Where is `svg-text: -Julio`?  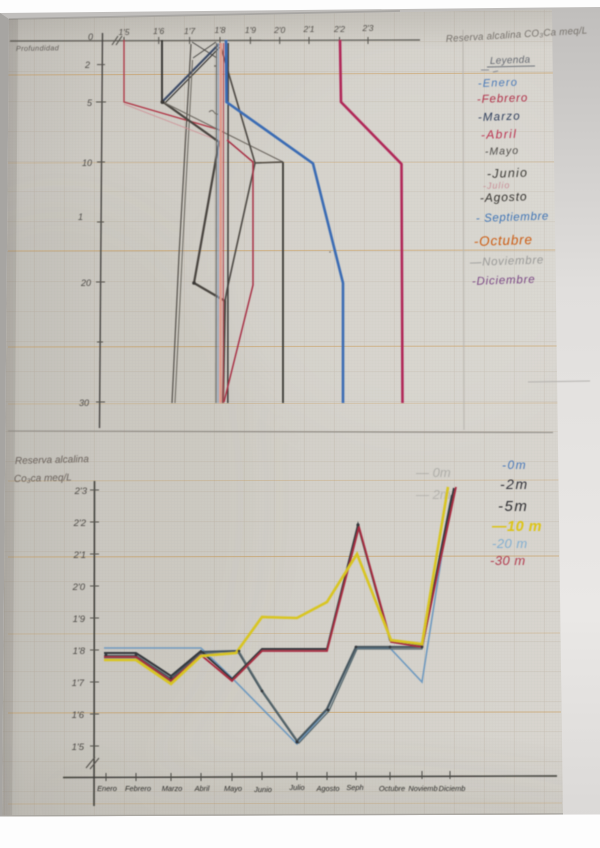
svg-text: -Julio is located at coordinates (497, 185).